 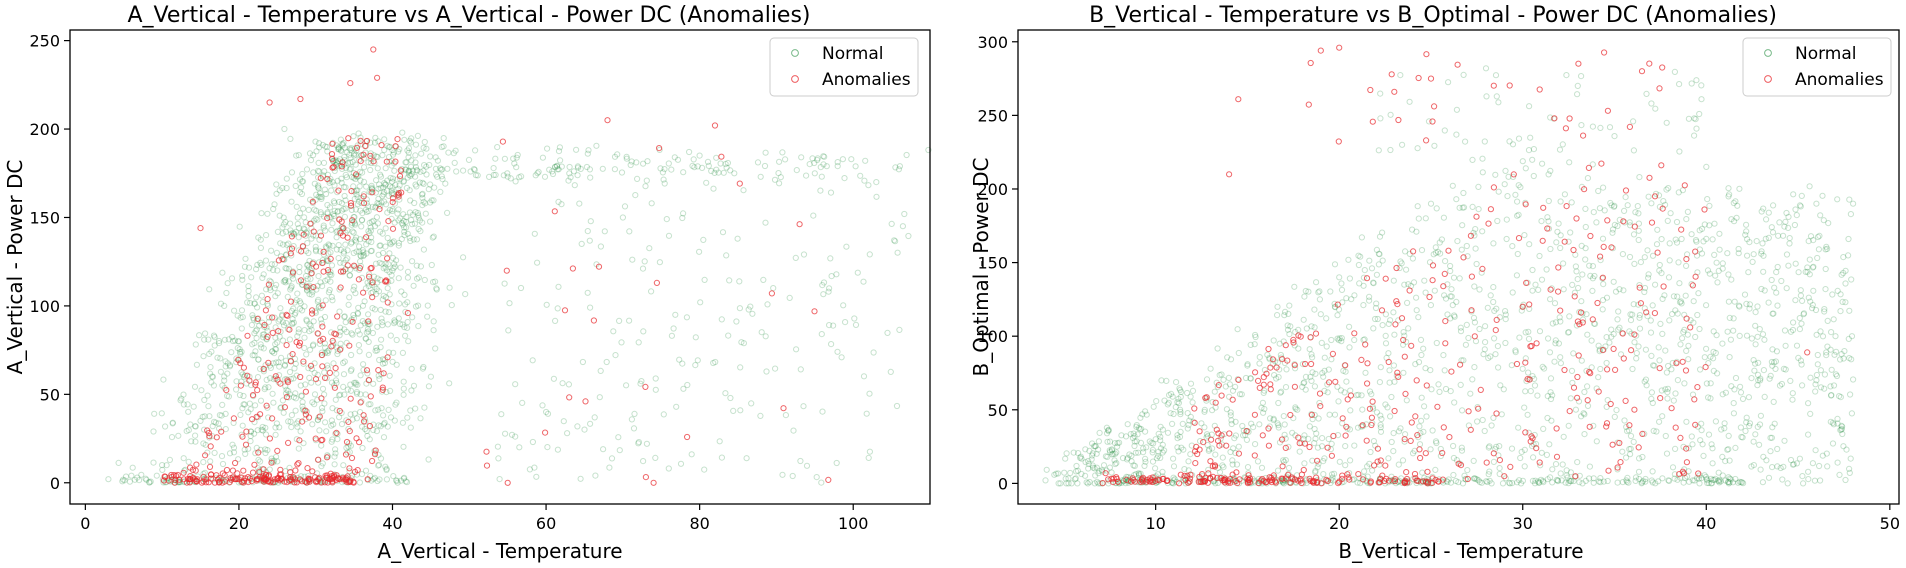 What do you see at coordinates (239, 523) in the screenshot?
I see `x-tick-label: 20` at bounding box center [239, 523].